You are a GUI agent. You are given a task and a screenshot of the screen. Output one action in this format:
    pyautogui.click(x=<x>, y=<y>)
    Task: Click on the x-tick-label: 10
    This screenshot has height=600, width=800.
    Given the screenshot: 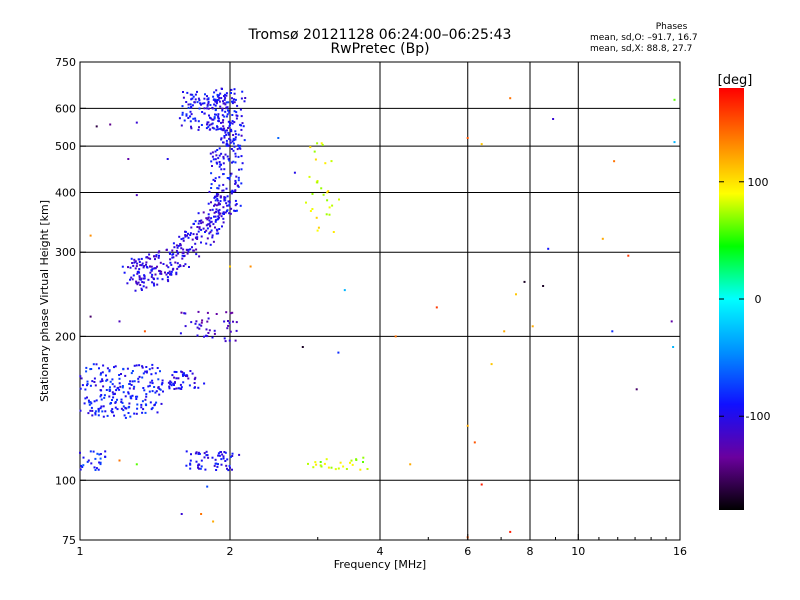 What is the action you would take?
    pyautogui.click(x=578, y=551)
    